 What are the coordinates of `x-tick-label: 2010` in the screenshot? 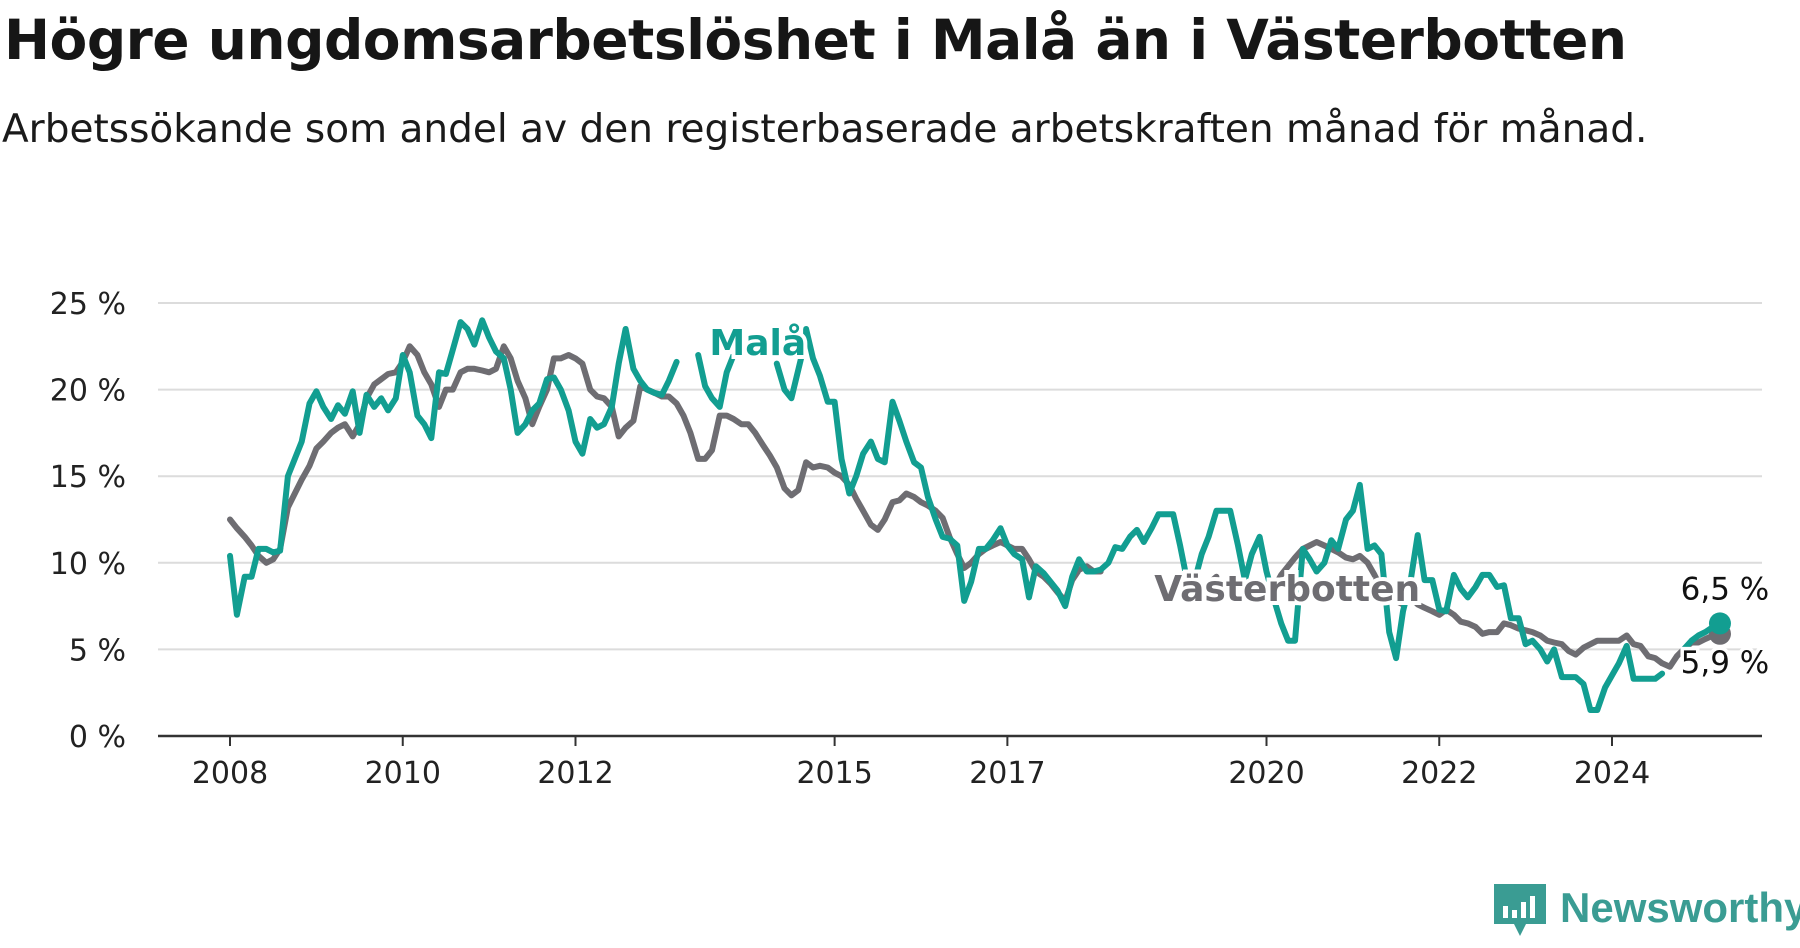 It's located at (403, 773).